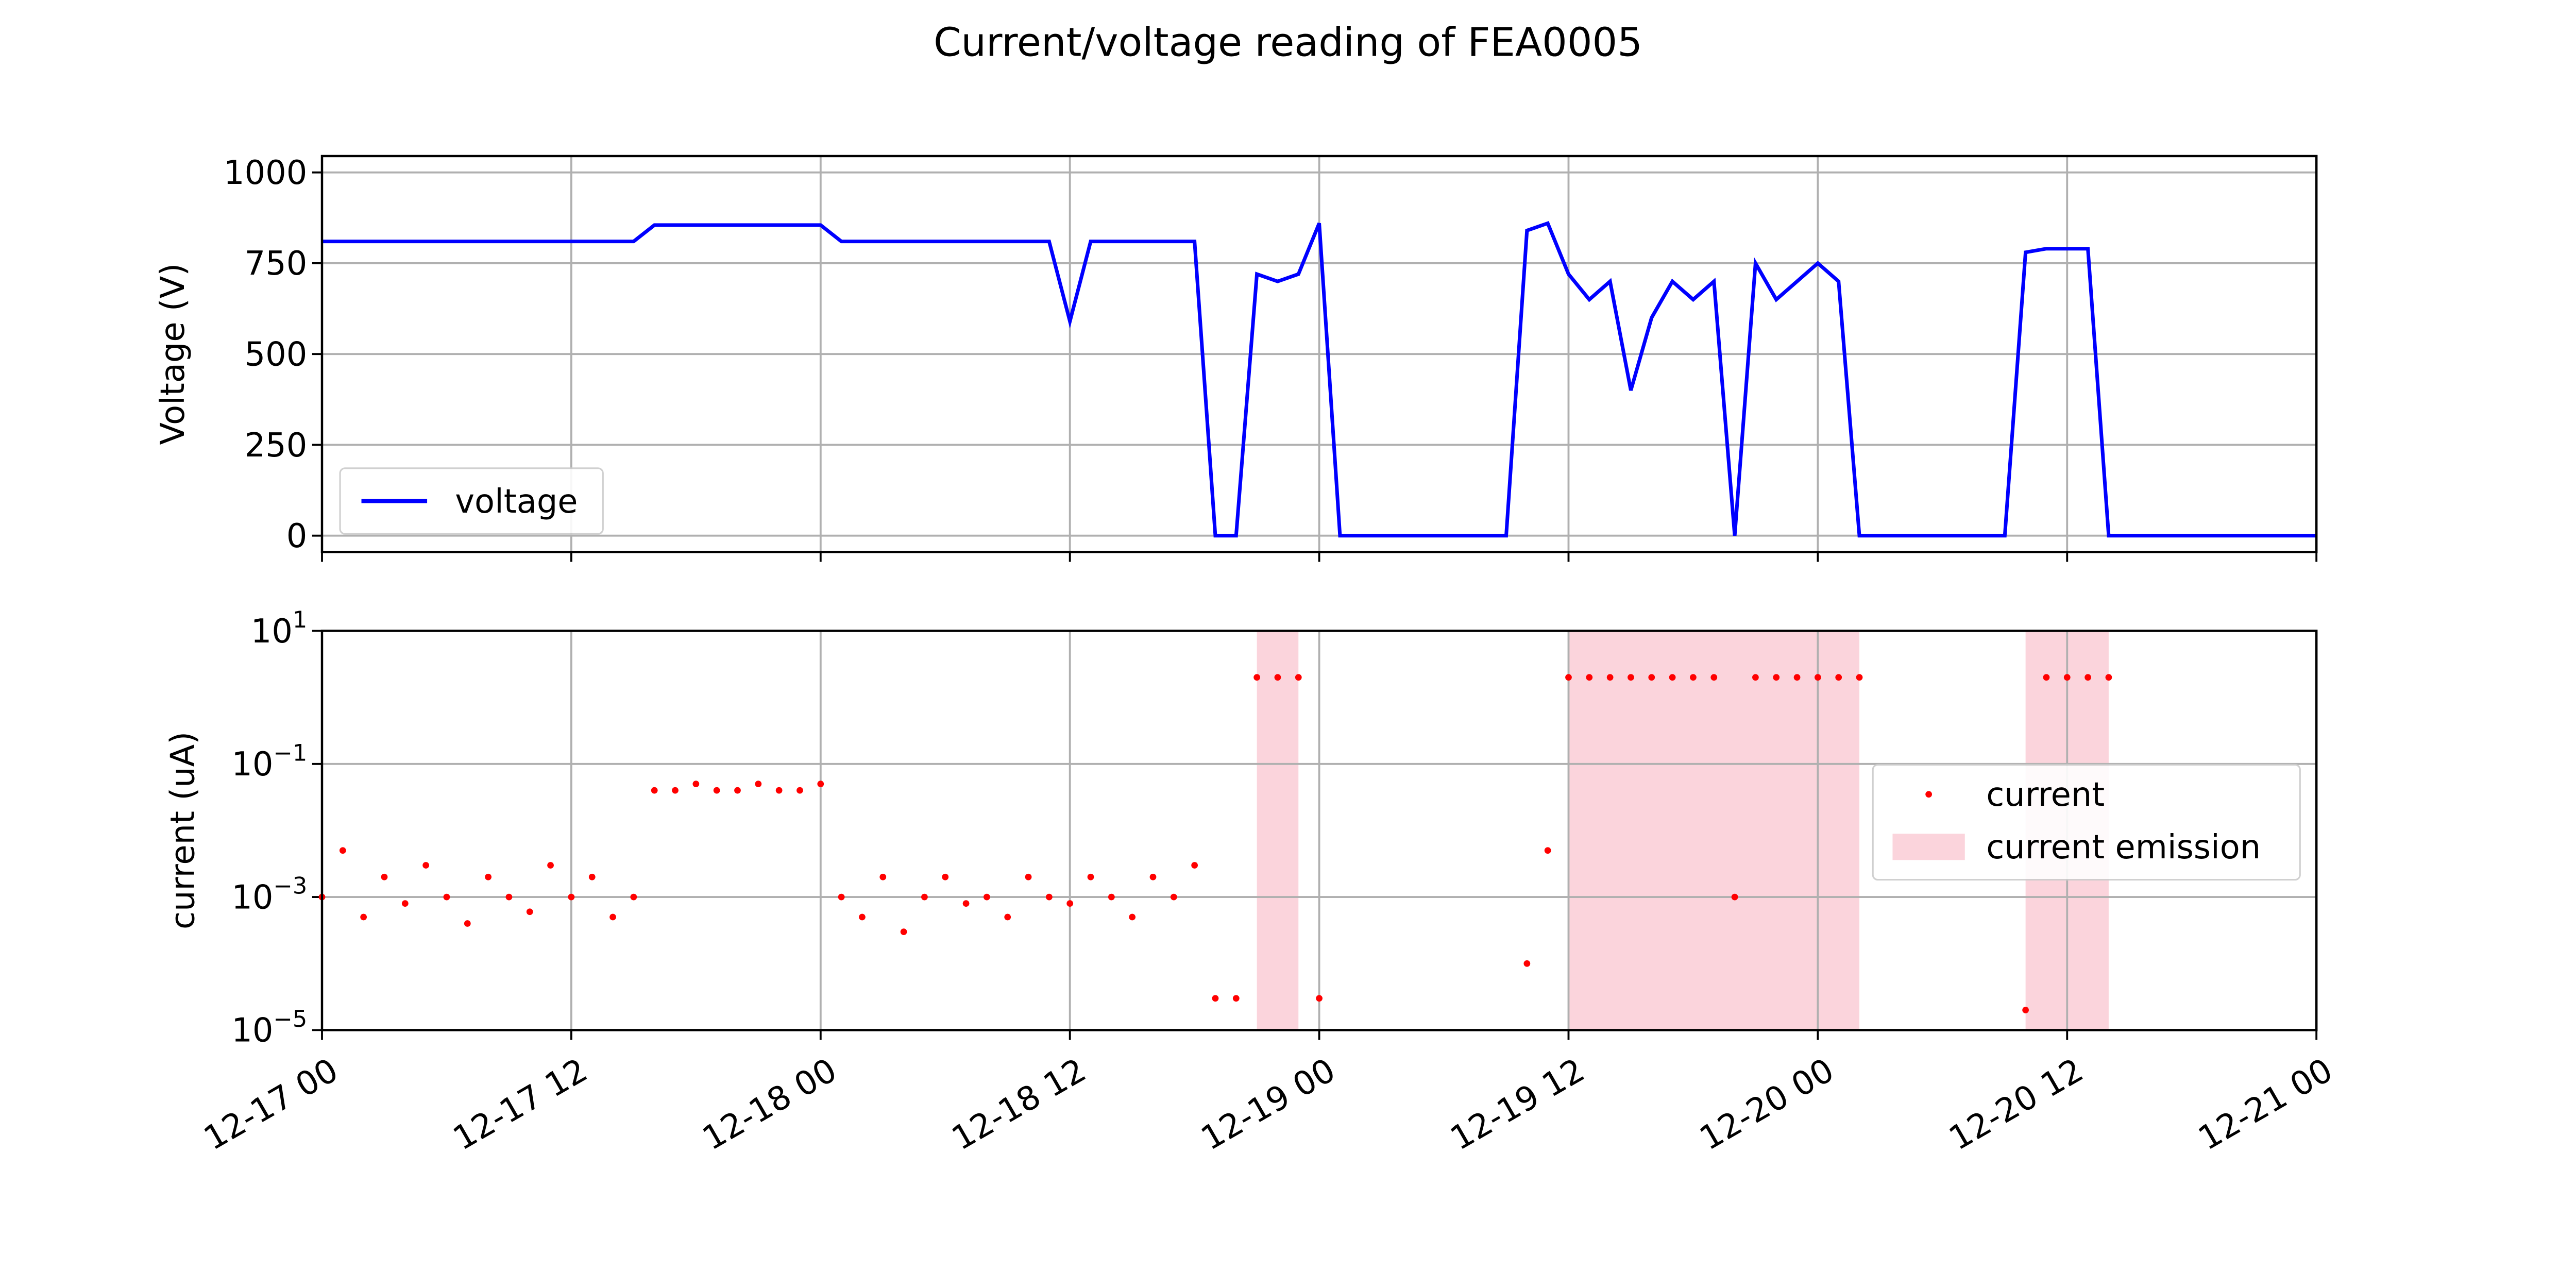 The width and height of the screenshot is (2576, 1288). Describe the element at coordinates (265, 173) in the screenshot. I see `y-tick-label: 1000` at that location.